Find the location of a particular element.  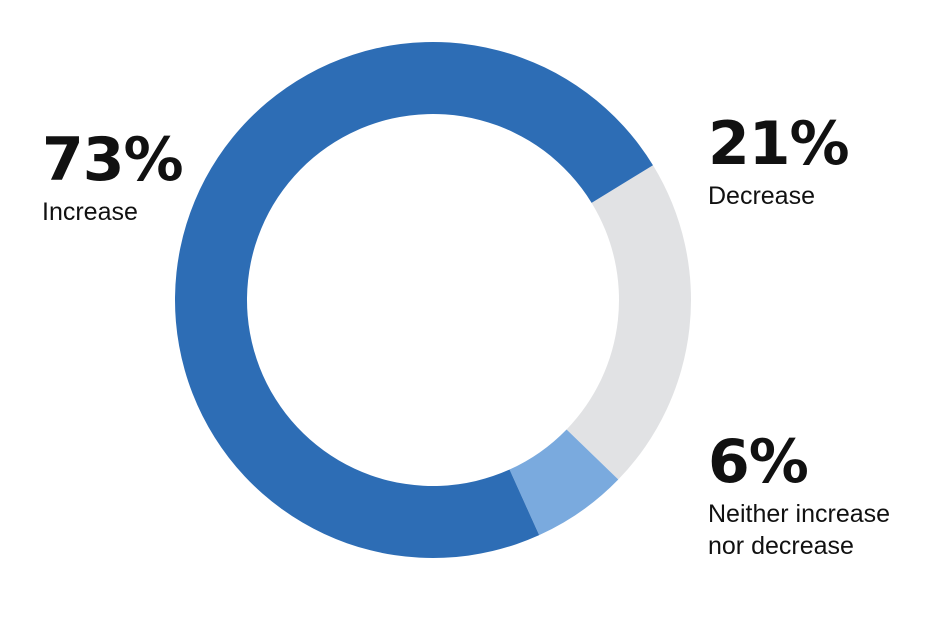

data-label-increase-value: 73% is located at coordinates (113, 160).